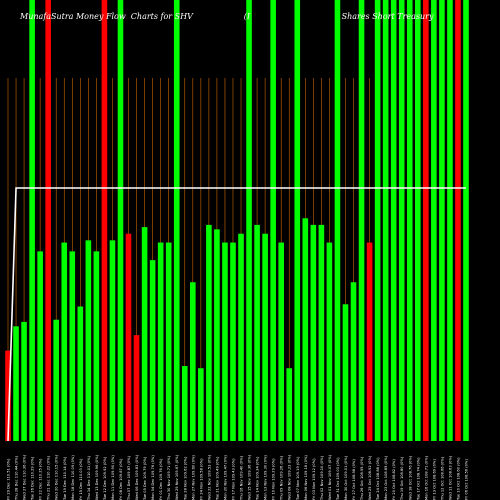  Describe the element at coordinates (25, 477) in the screenshot. I see `x-tick-label: Wed 27 Dec 110.36 (0%)` at that location.